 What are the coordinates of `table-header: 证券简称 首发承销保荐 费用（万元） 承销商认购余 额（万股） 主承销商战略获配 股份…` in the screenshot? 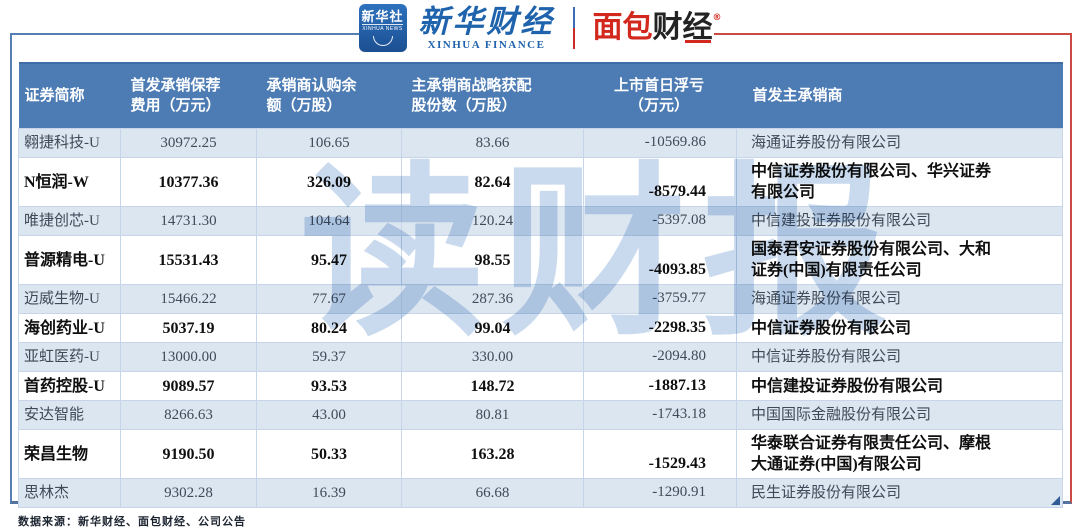 It's located at (540, 95).